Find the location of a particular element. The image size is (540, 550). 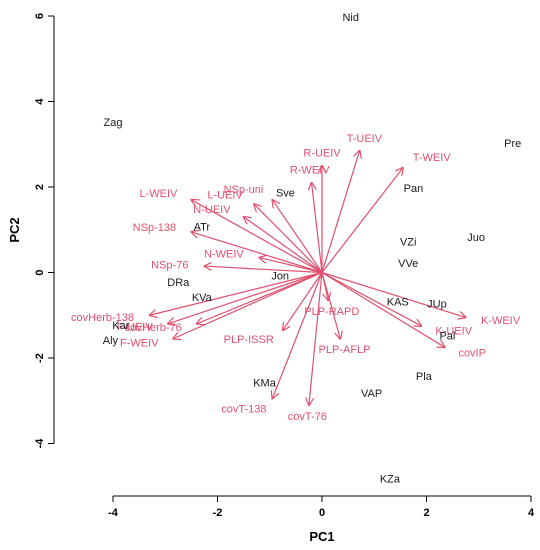

y-tick-label: 2 is located at coordinates (40, 187).